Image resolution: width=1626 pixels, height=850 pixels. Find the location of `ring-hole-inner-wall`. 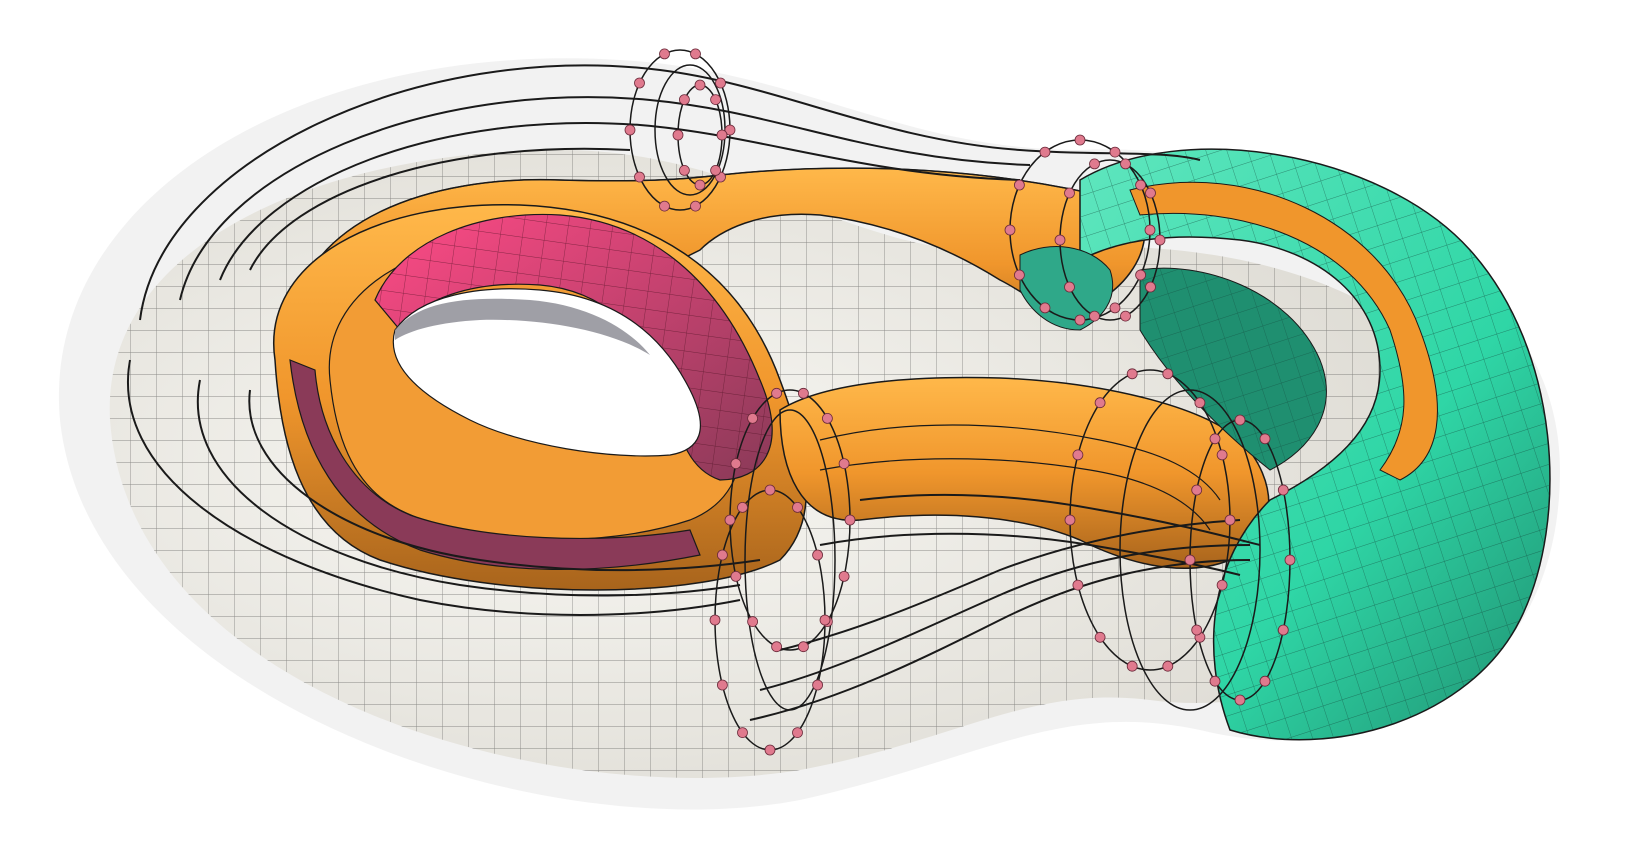

ring-hole-inner-wall is located at coordinates (522, 326).